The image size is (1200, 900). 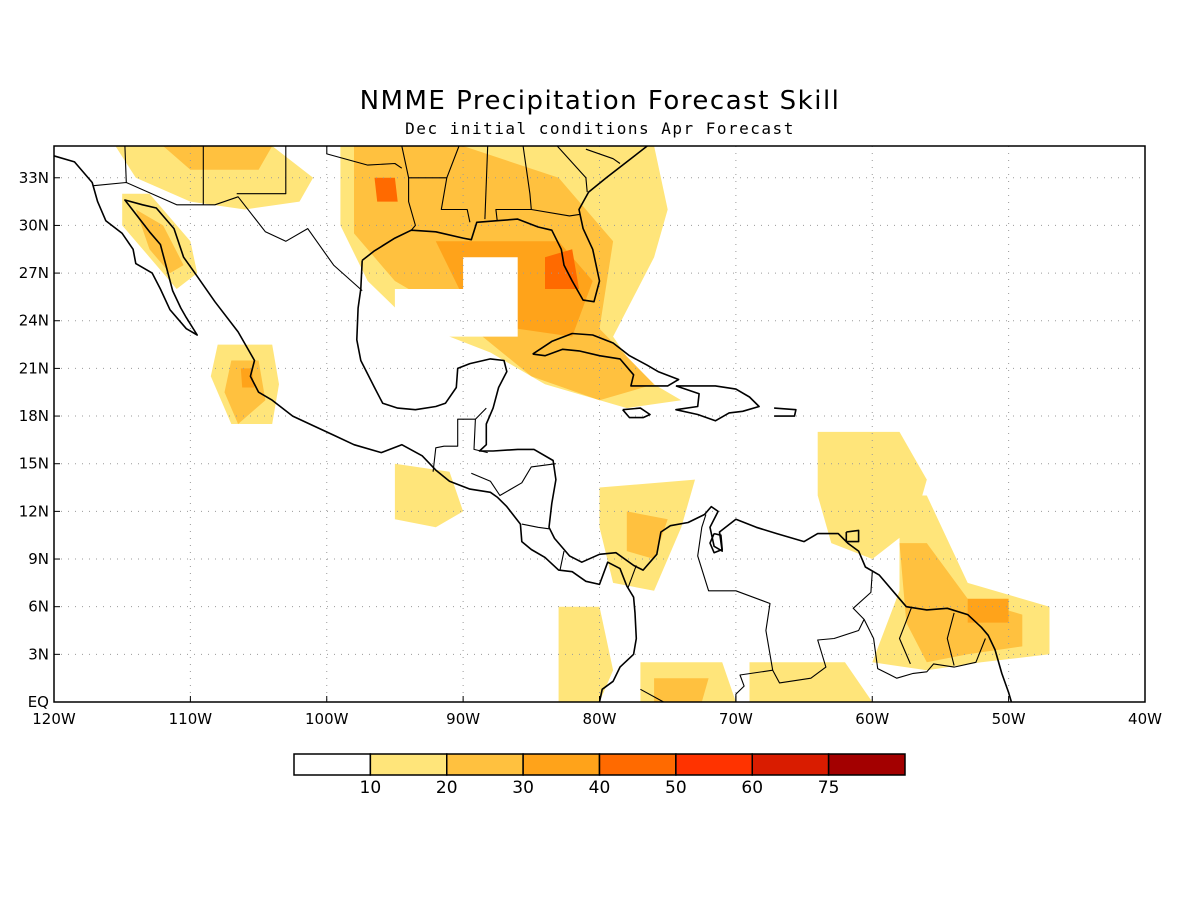 I want to click on colorbar-label: 75, so click(x=829, y=788).